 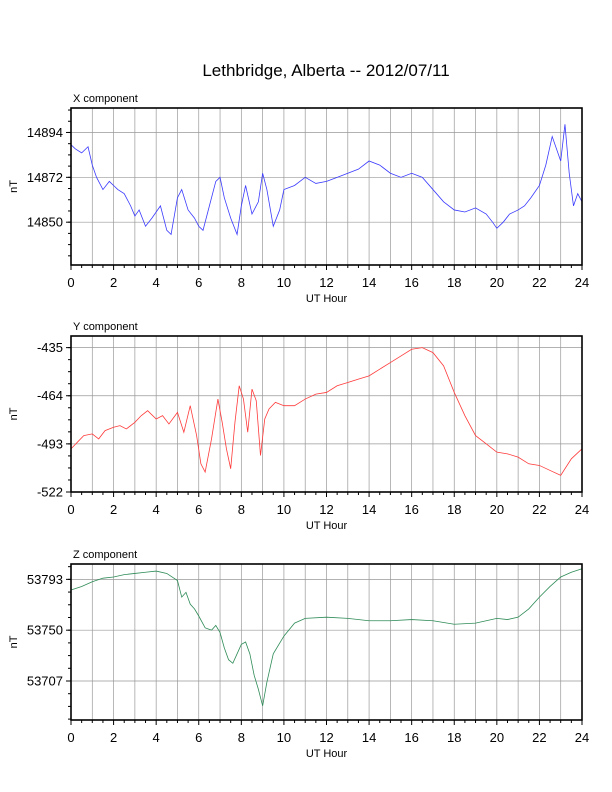 I want to click on y-tick-label: 14872, so click(x=45, y=177).